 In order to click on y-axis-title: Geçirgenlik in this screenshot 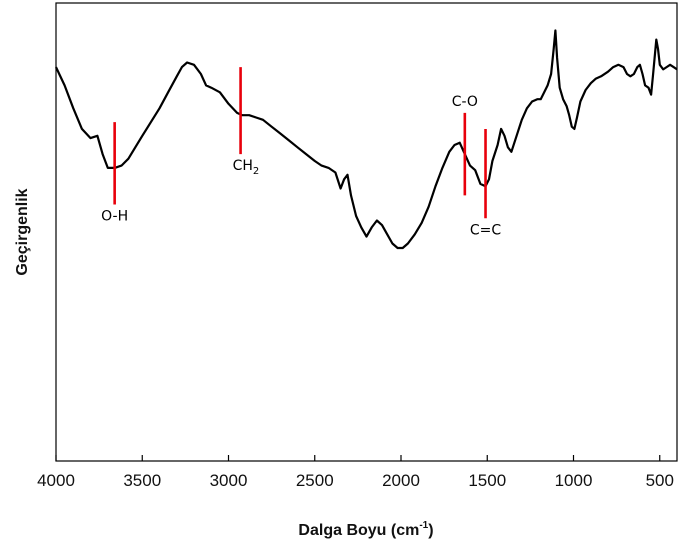, I will do `click(22, 231)`.